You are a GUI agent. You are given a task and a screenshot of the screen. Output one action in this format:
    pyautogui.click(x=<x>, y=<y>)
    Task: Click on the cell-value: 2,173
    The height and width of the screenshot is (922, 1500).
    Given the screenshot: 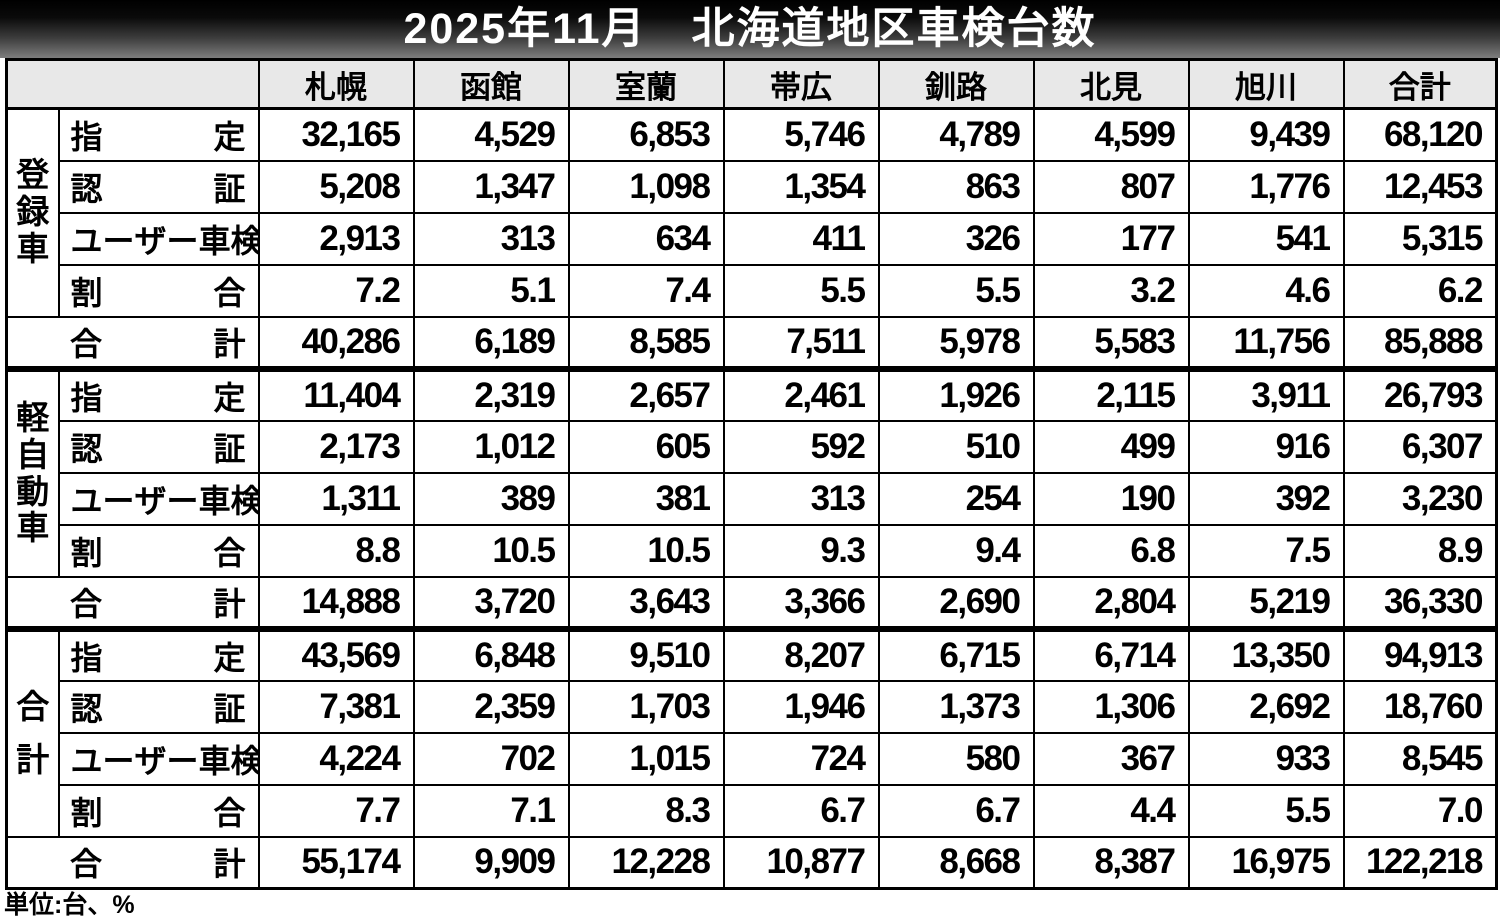 What is the action you would take?
    pyautogui.click(x=336, y=446)
    